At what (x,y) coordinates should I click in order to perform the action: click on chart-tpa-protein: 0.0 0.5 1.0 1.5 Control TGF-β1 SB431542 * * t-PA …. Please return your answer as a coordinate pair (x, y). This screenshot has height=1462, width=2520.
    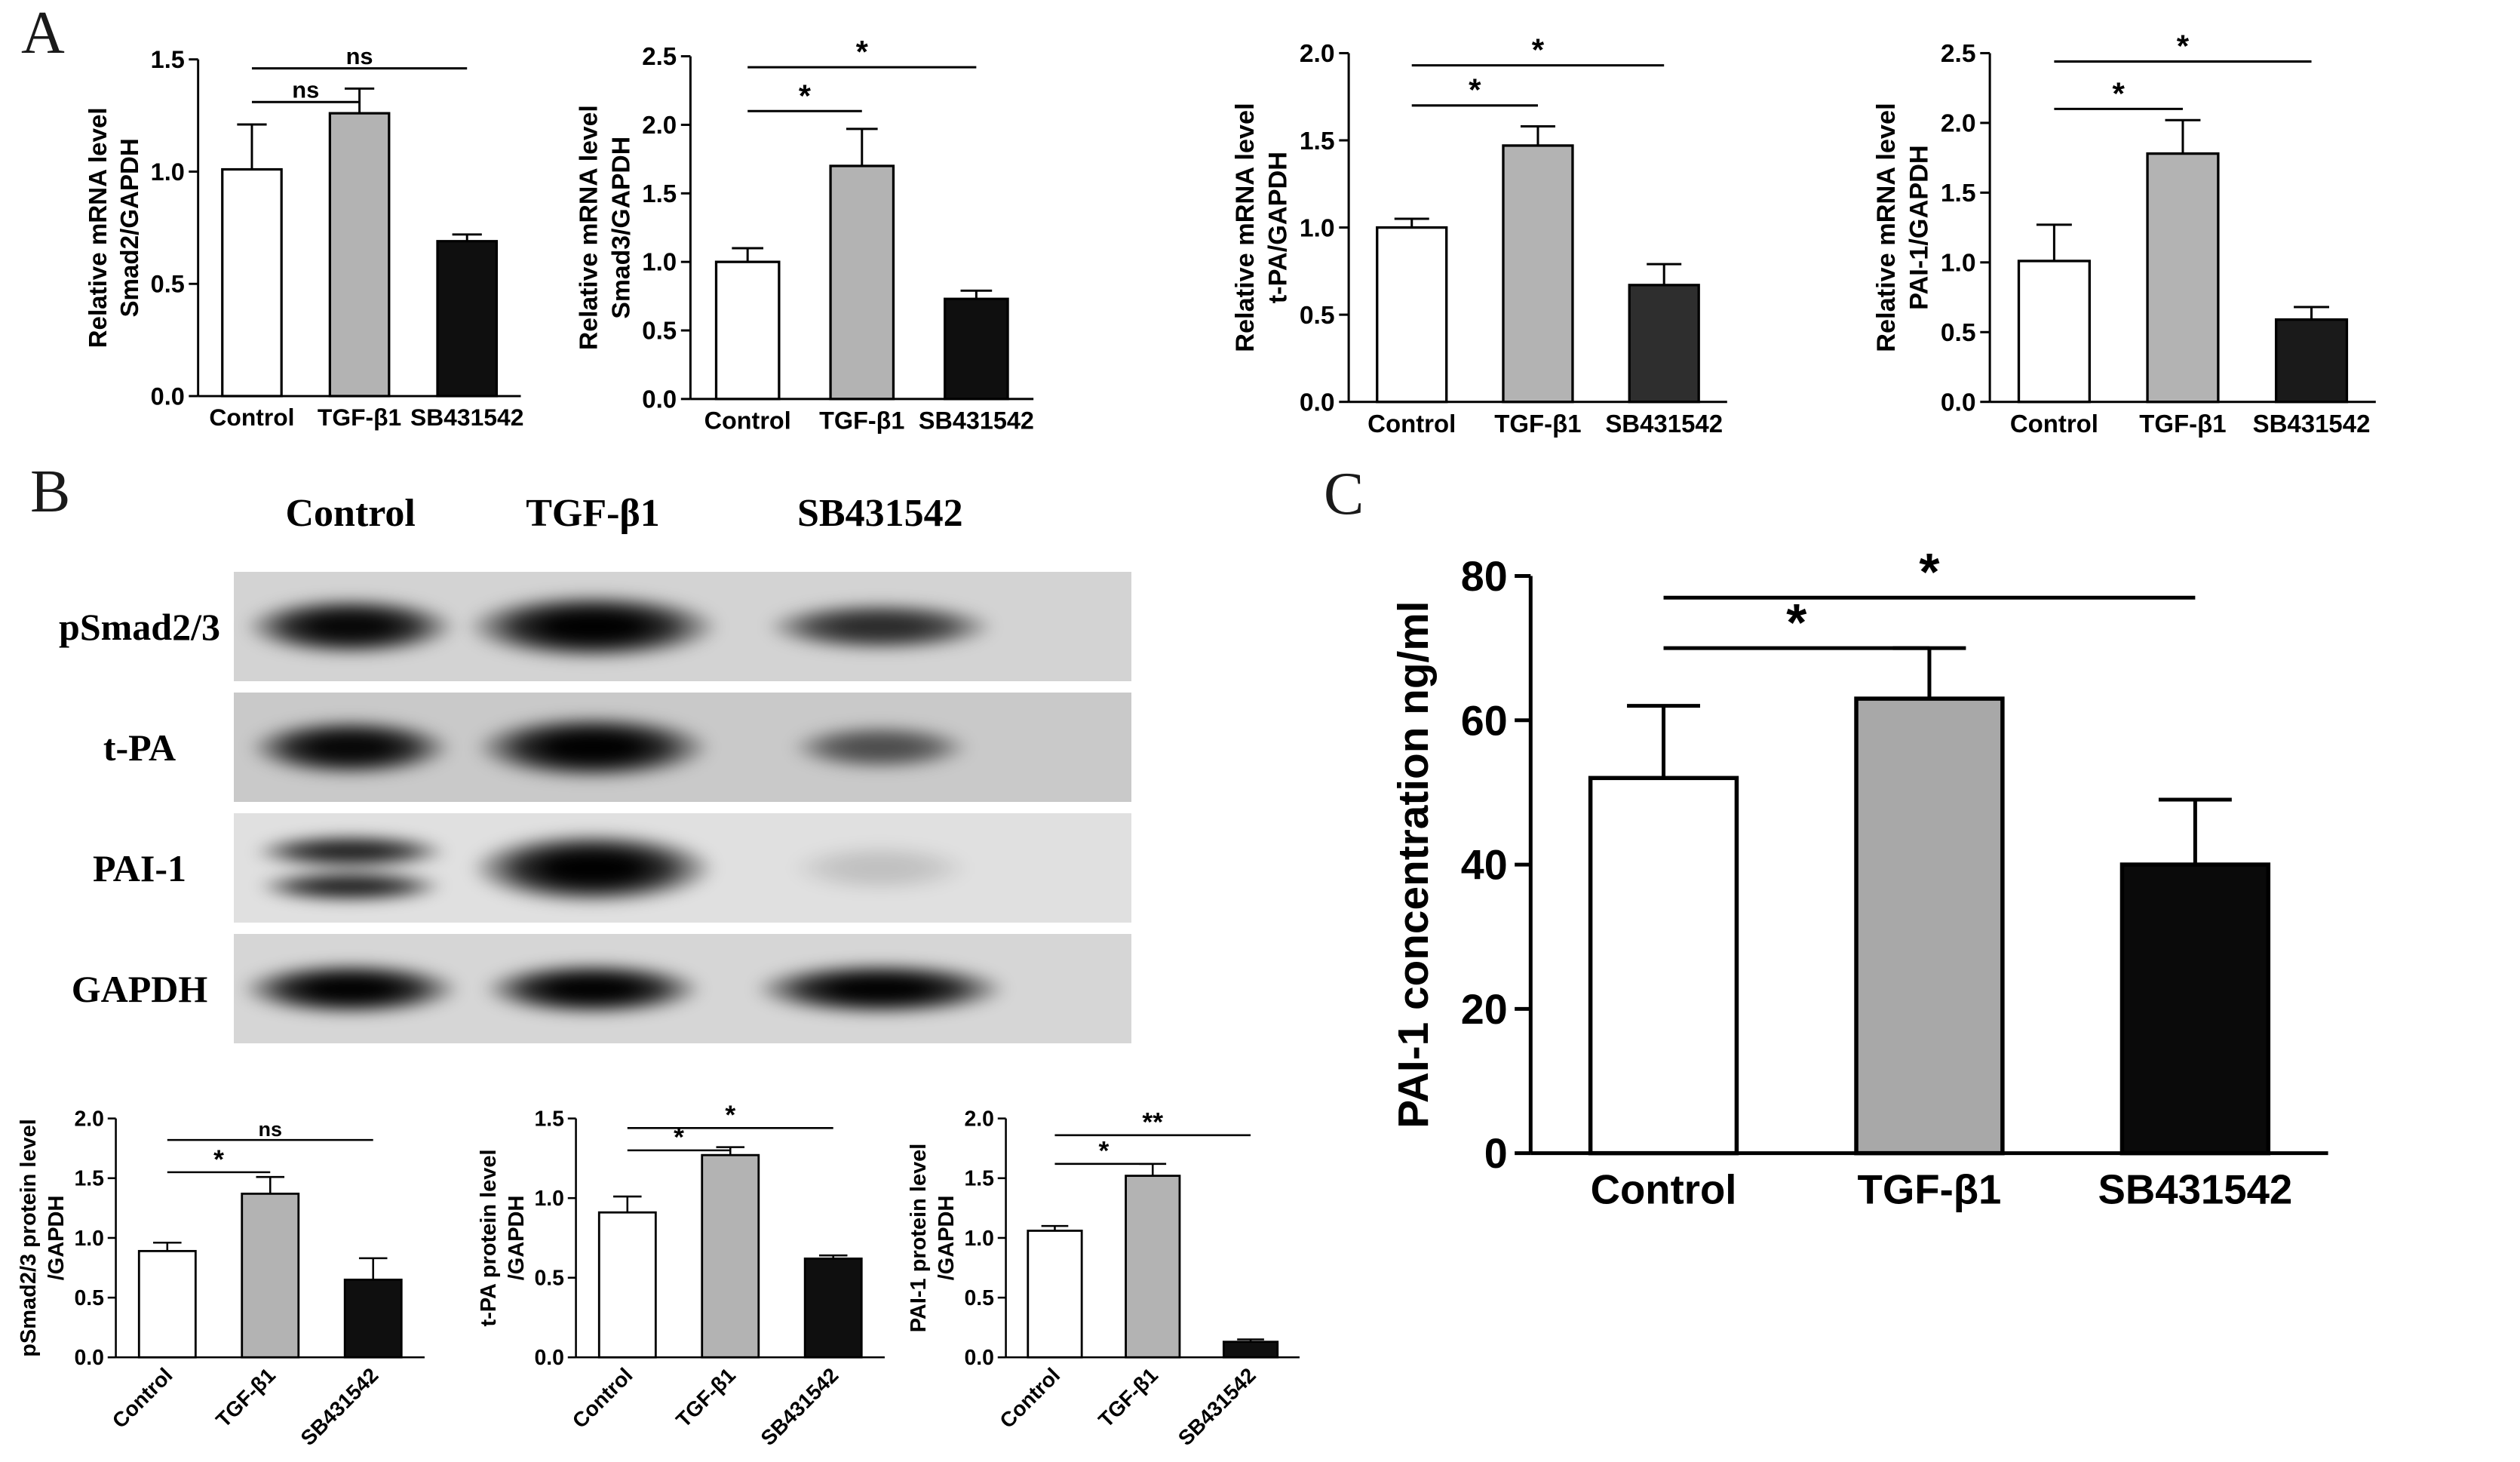
    Looking at the image, I should click on (686, 1271).